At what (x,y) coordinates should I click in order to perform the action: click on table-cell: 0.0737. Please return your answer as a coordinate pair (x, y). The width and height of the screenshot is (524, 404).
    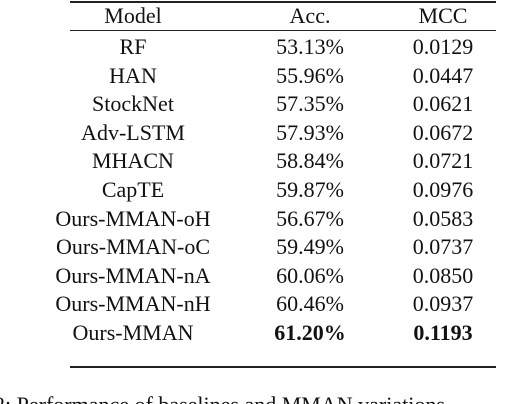
    Looking at the image, I should click on (443, 247).